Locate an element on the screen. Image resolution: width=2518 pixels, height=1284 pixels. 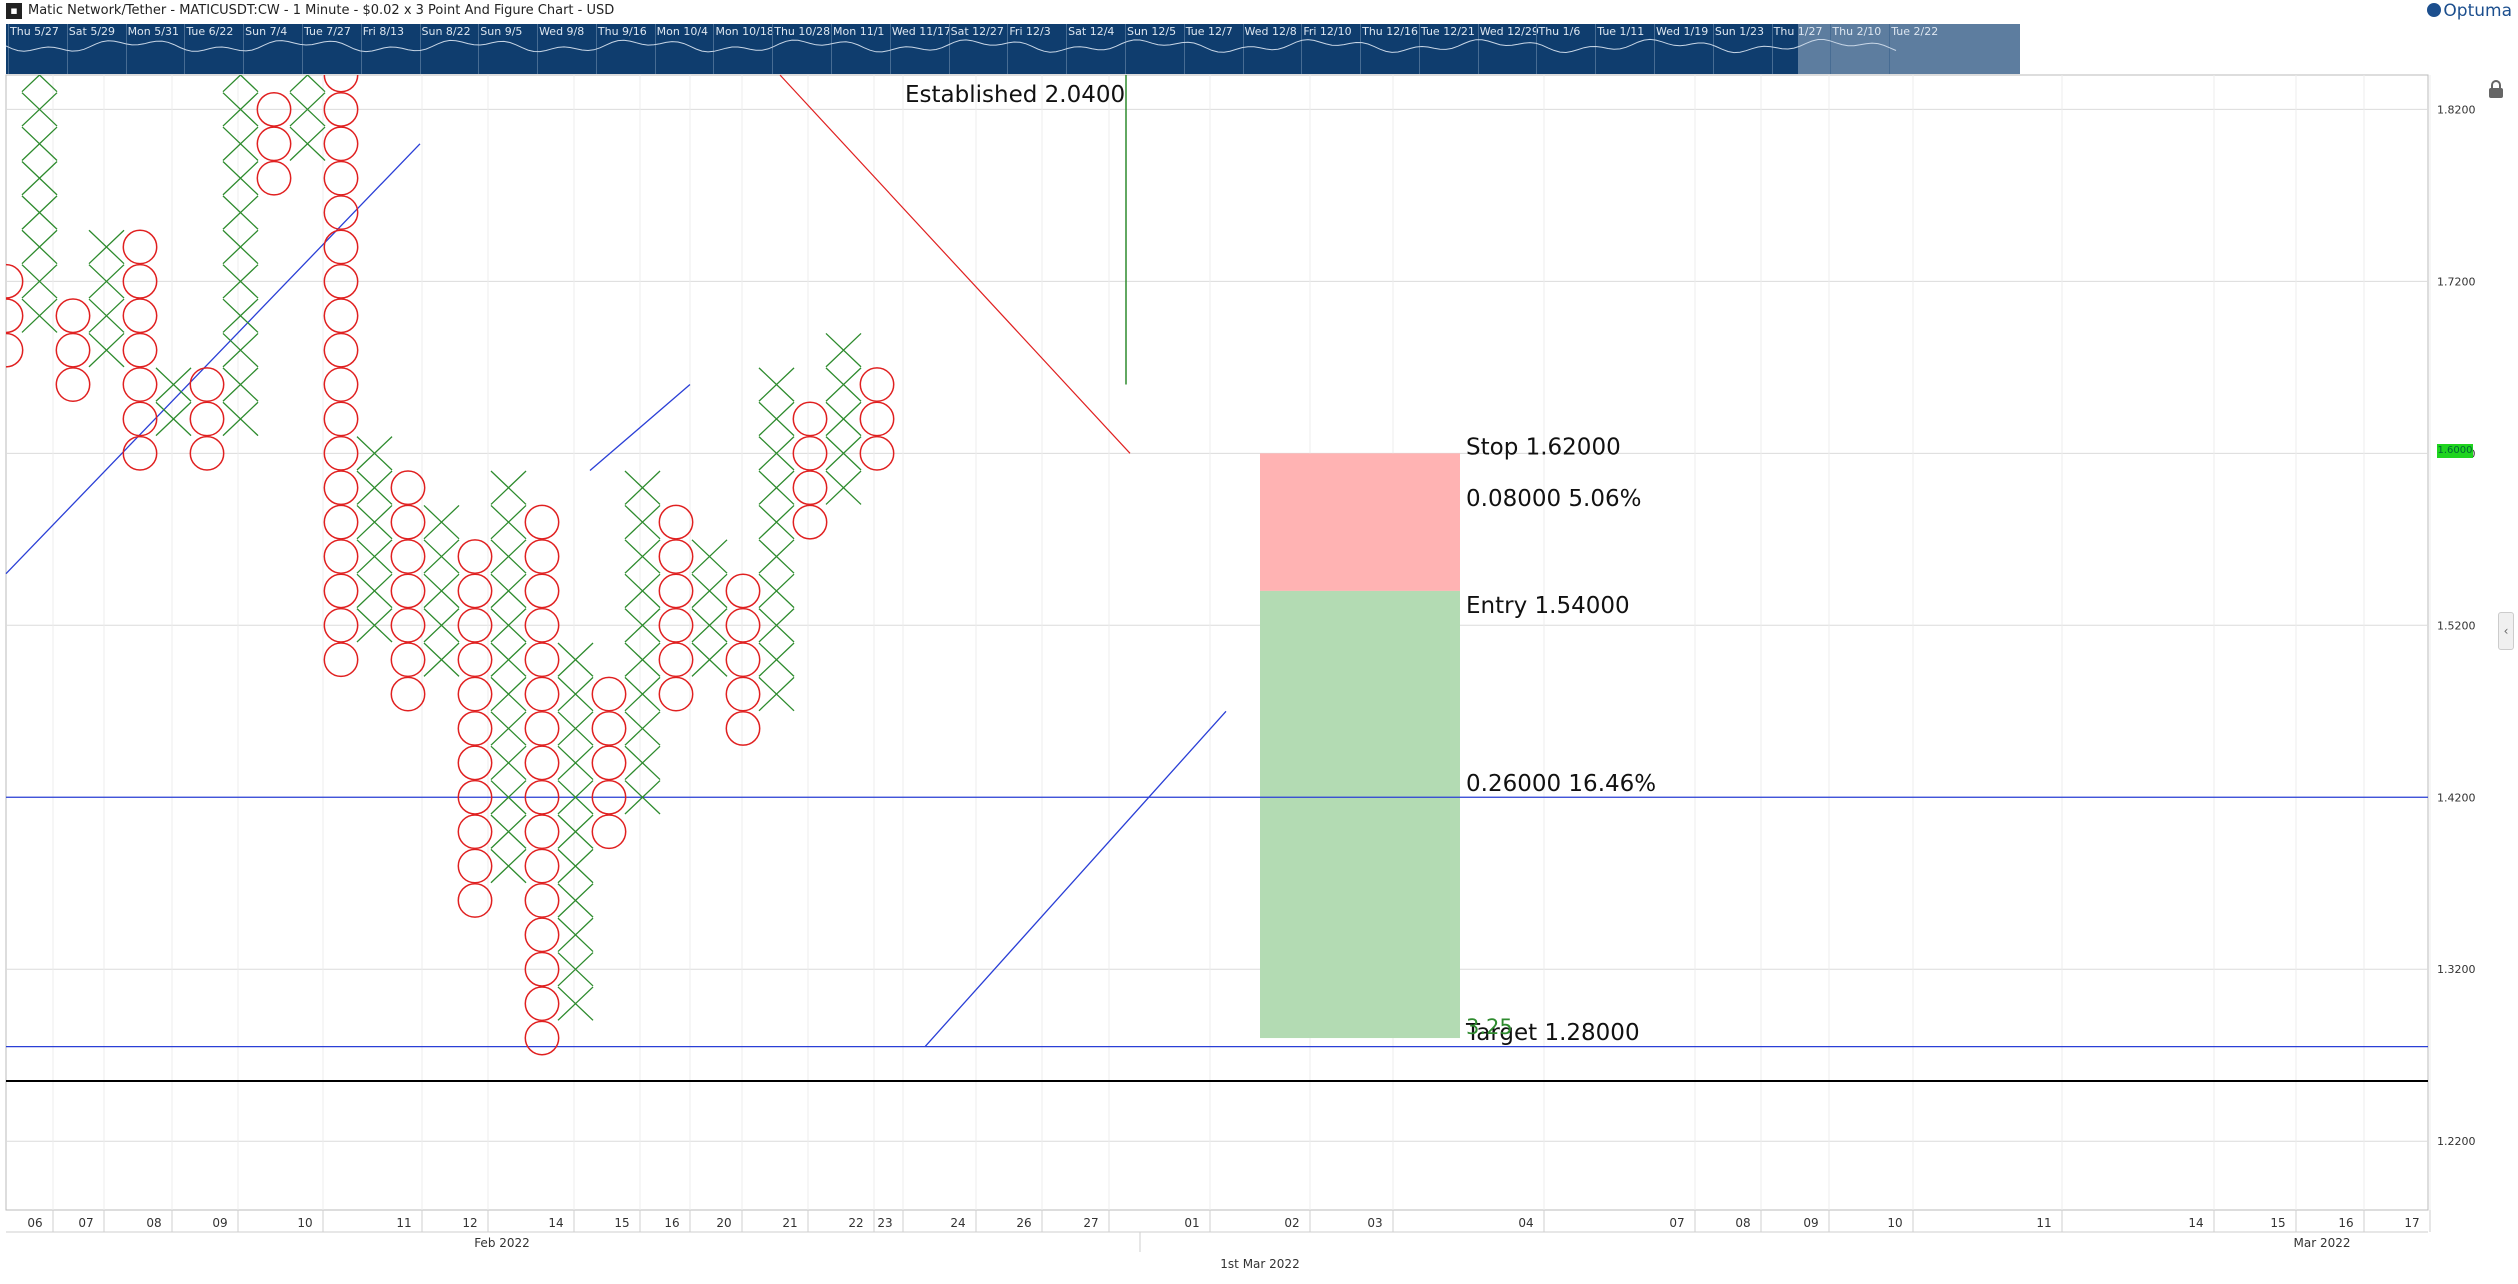
x-tick-label: 16 is located at coordinates (671, 1223).